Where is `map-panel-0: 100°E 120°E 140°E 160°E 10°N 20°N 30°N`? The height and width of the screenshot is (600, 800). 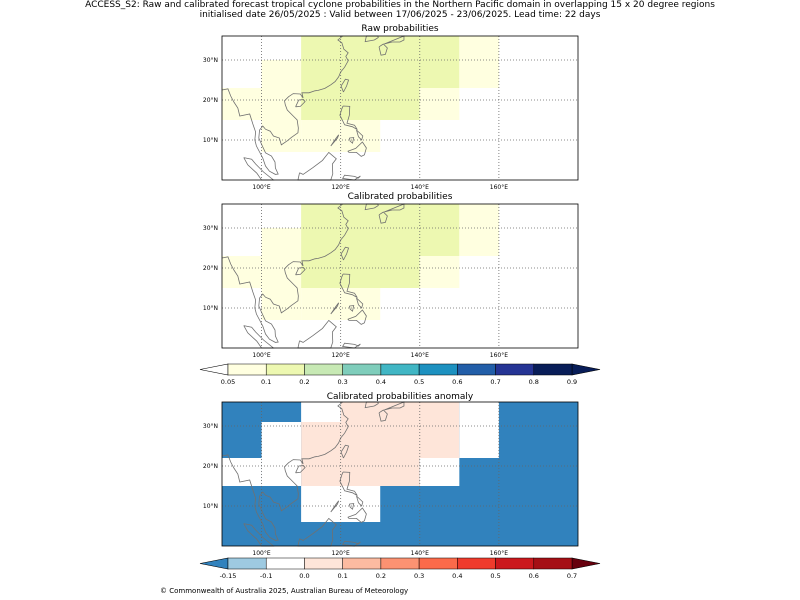 map-panel-0: 100°E 120°E 140°E 160°E 10°N 20°N 30°N is located at coordinates (391, 113).